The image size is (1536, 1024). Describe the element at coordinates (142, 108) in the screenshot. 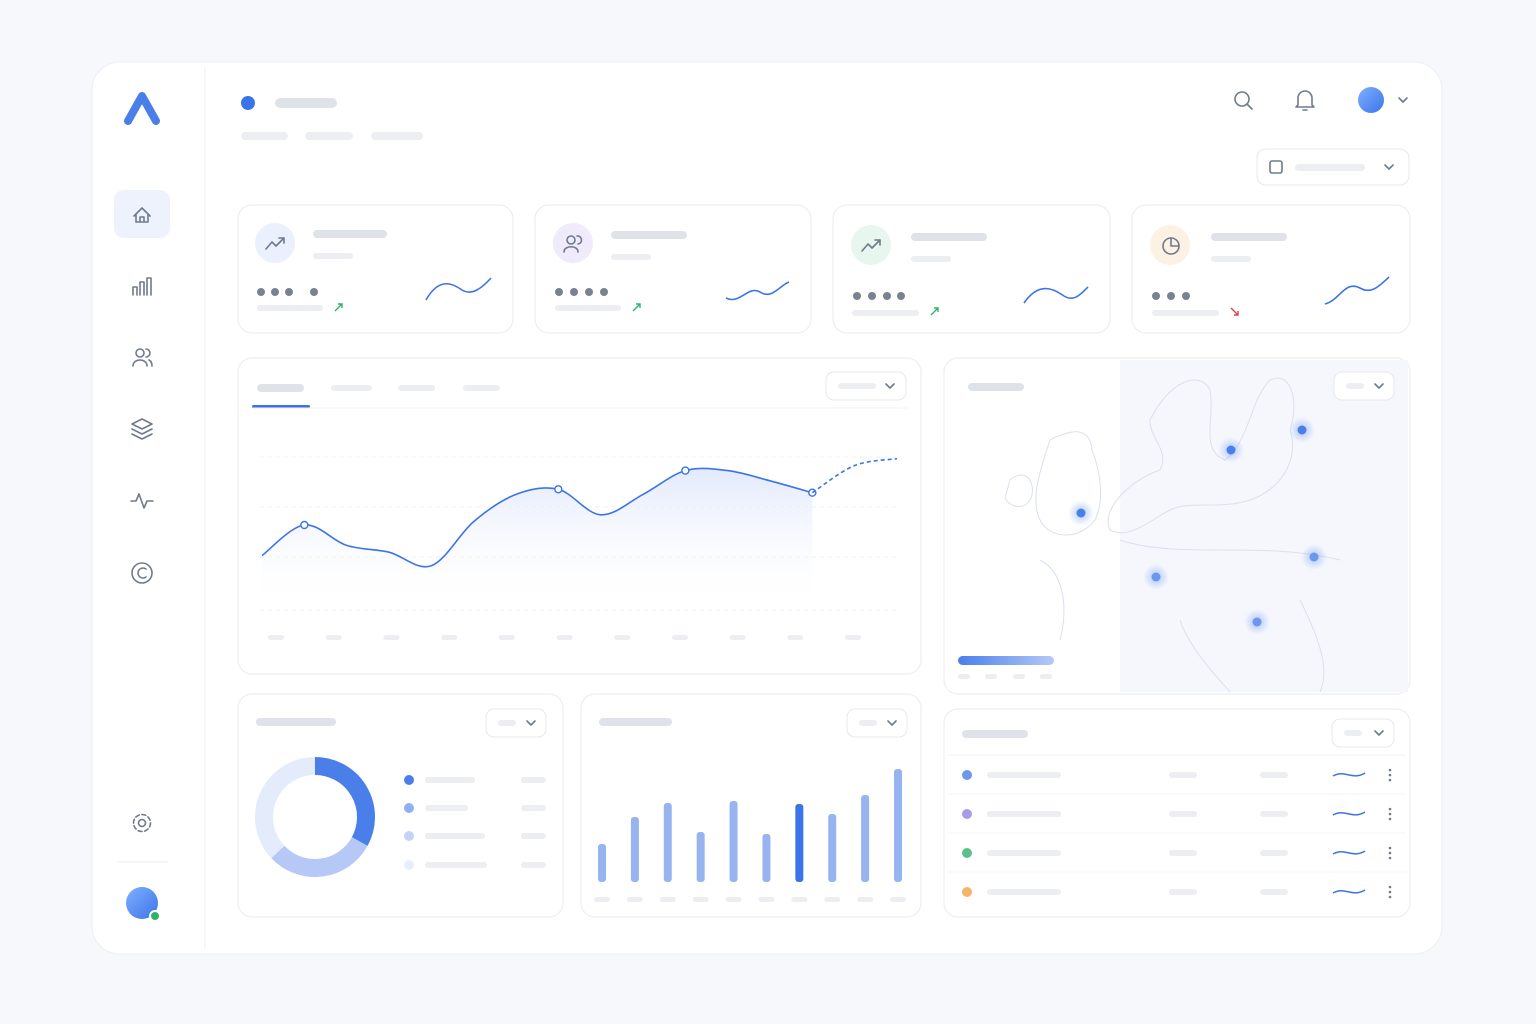

I see `logo` at that location.